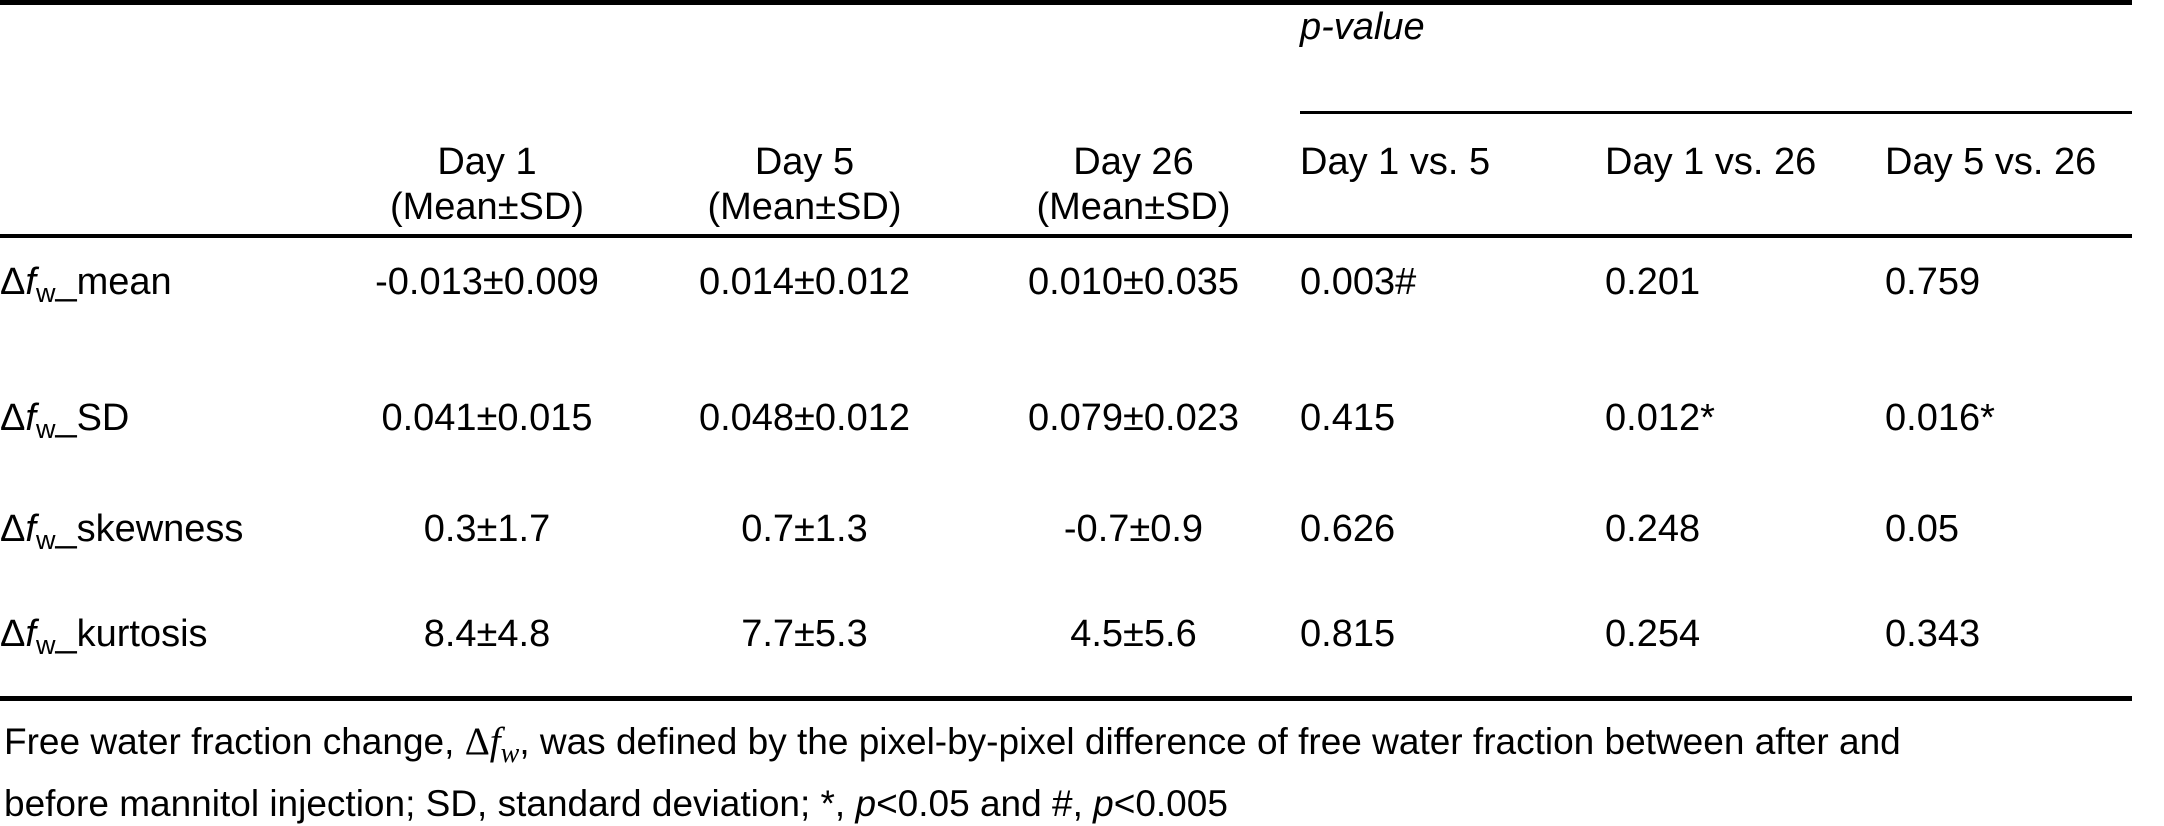 This screenshot has width=2164, height=826. I want to click on cell-kurtosis-day5: 7.7±5.3, so click(804, 644).